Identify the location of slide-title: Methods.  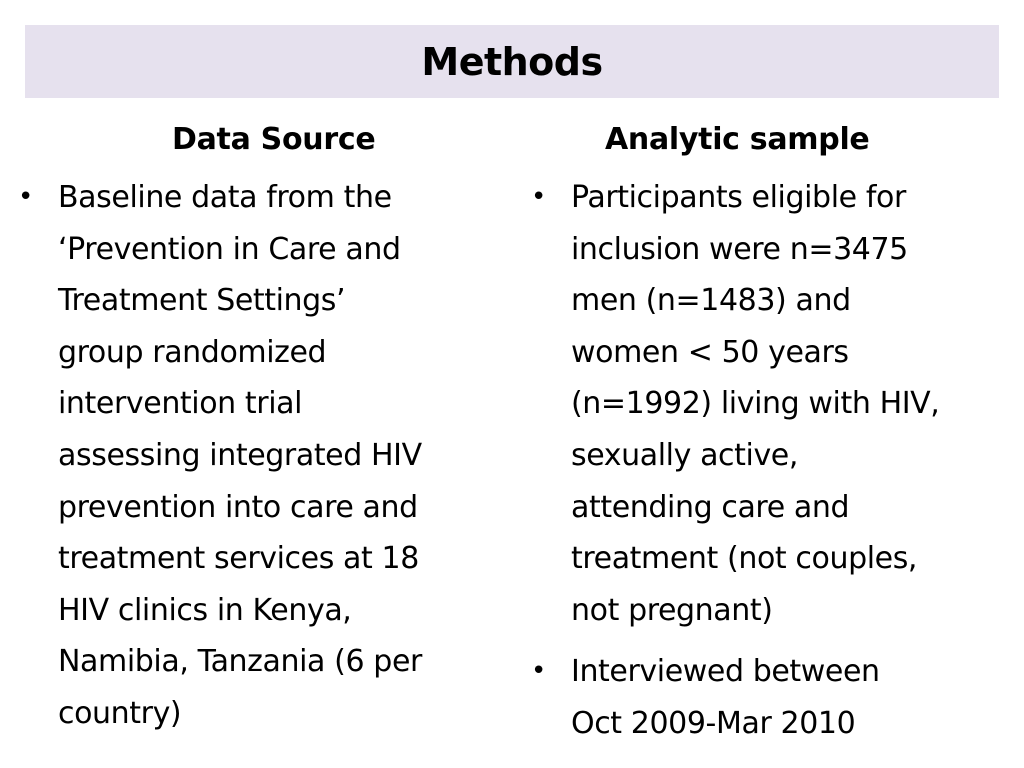
(512, 61).